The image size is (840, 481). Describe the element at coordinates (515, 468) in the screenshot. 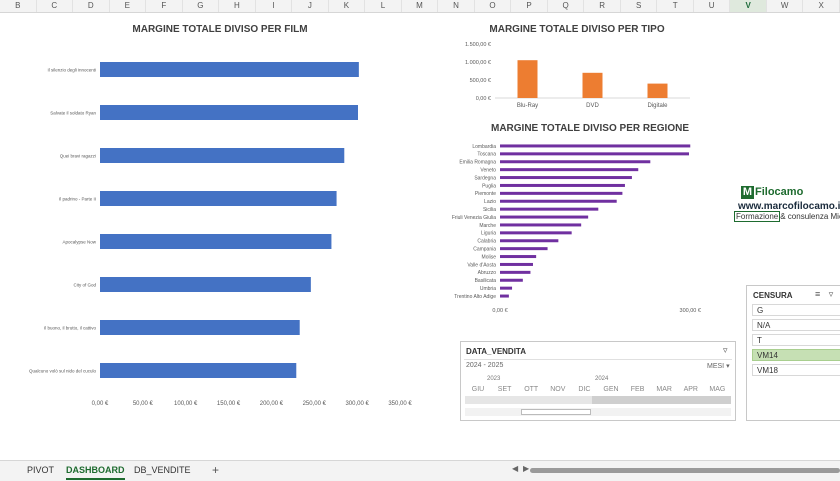

I see `scroll-left-icon: ◀` at that location.